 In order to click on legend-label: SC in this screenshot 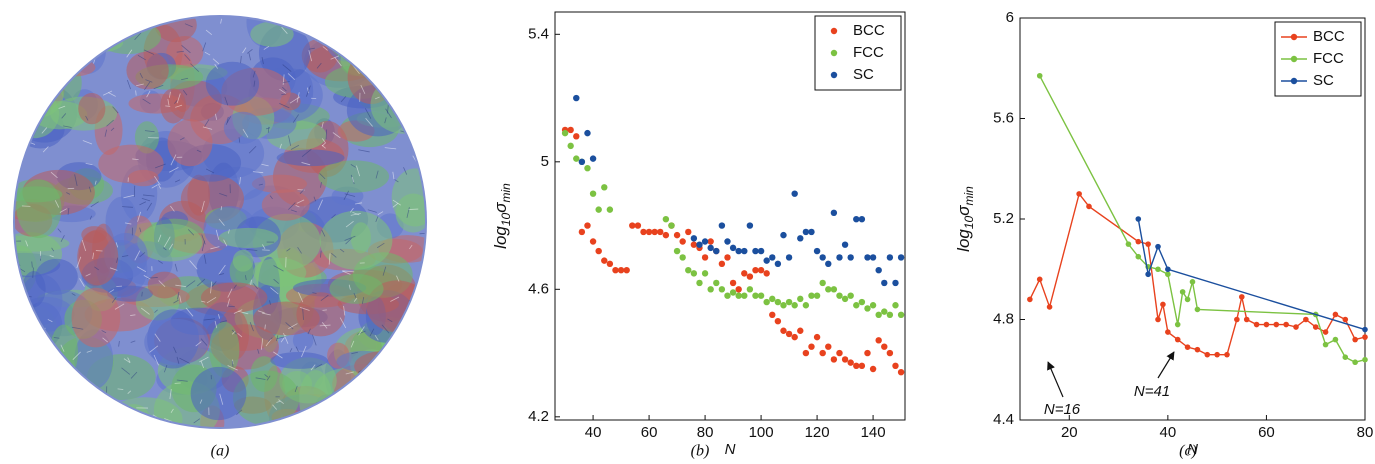, I will do `click(1323, 80)`.